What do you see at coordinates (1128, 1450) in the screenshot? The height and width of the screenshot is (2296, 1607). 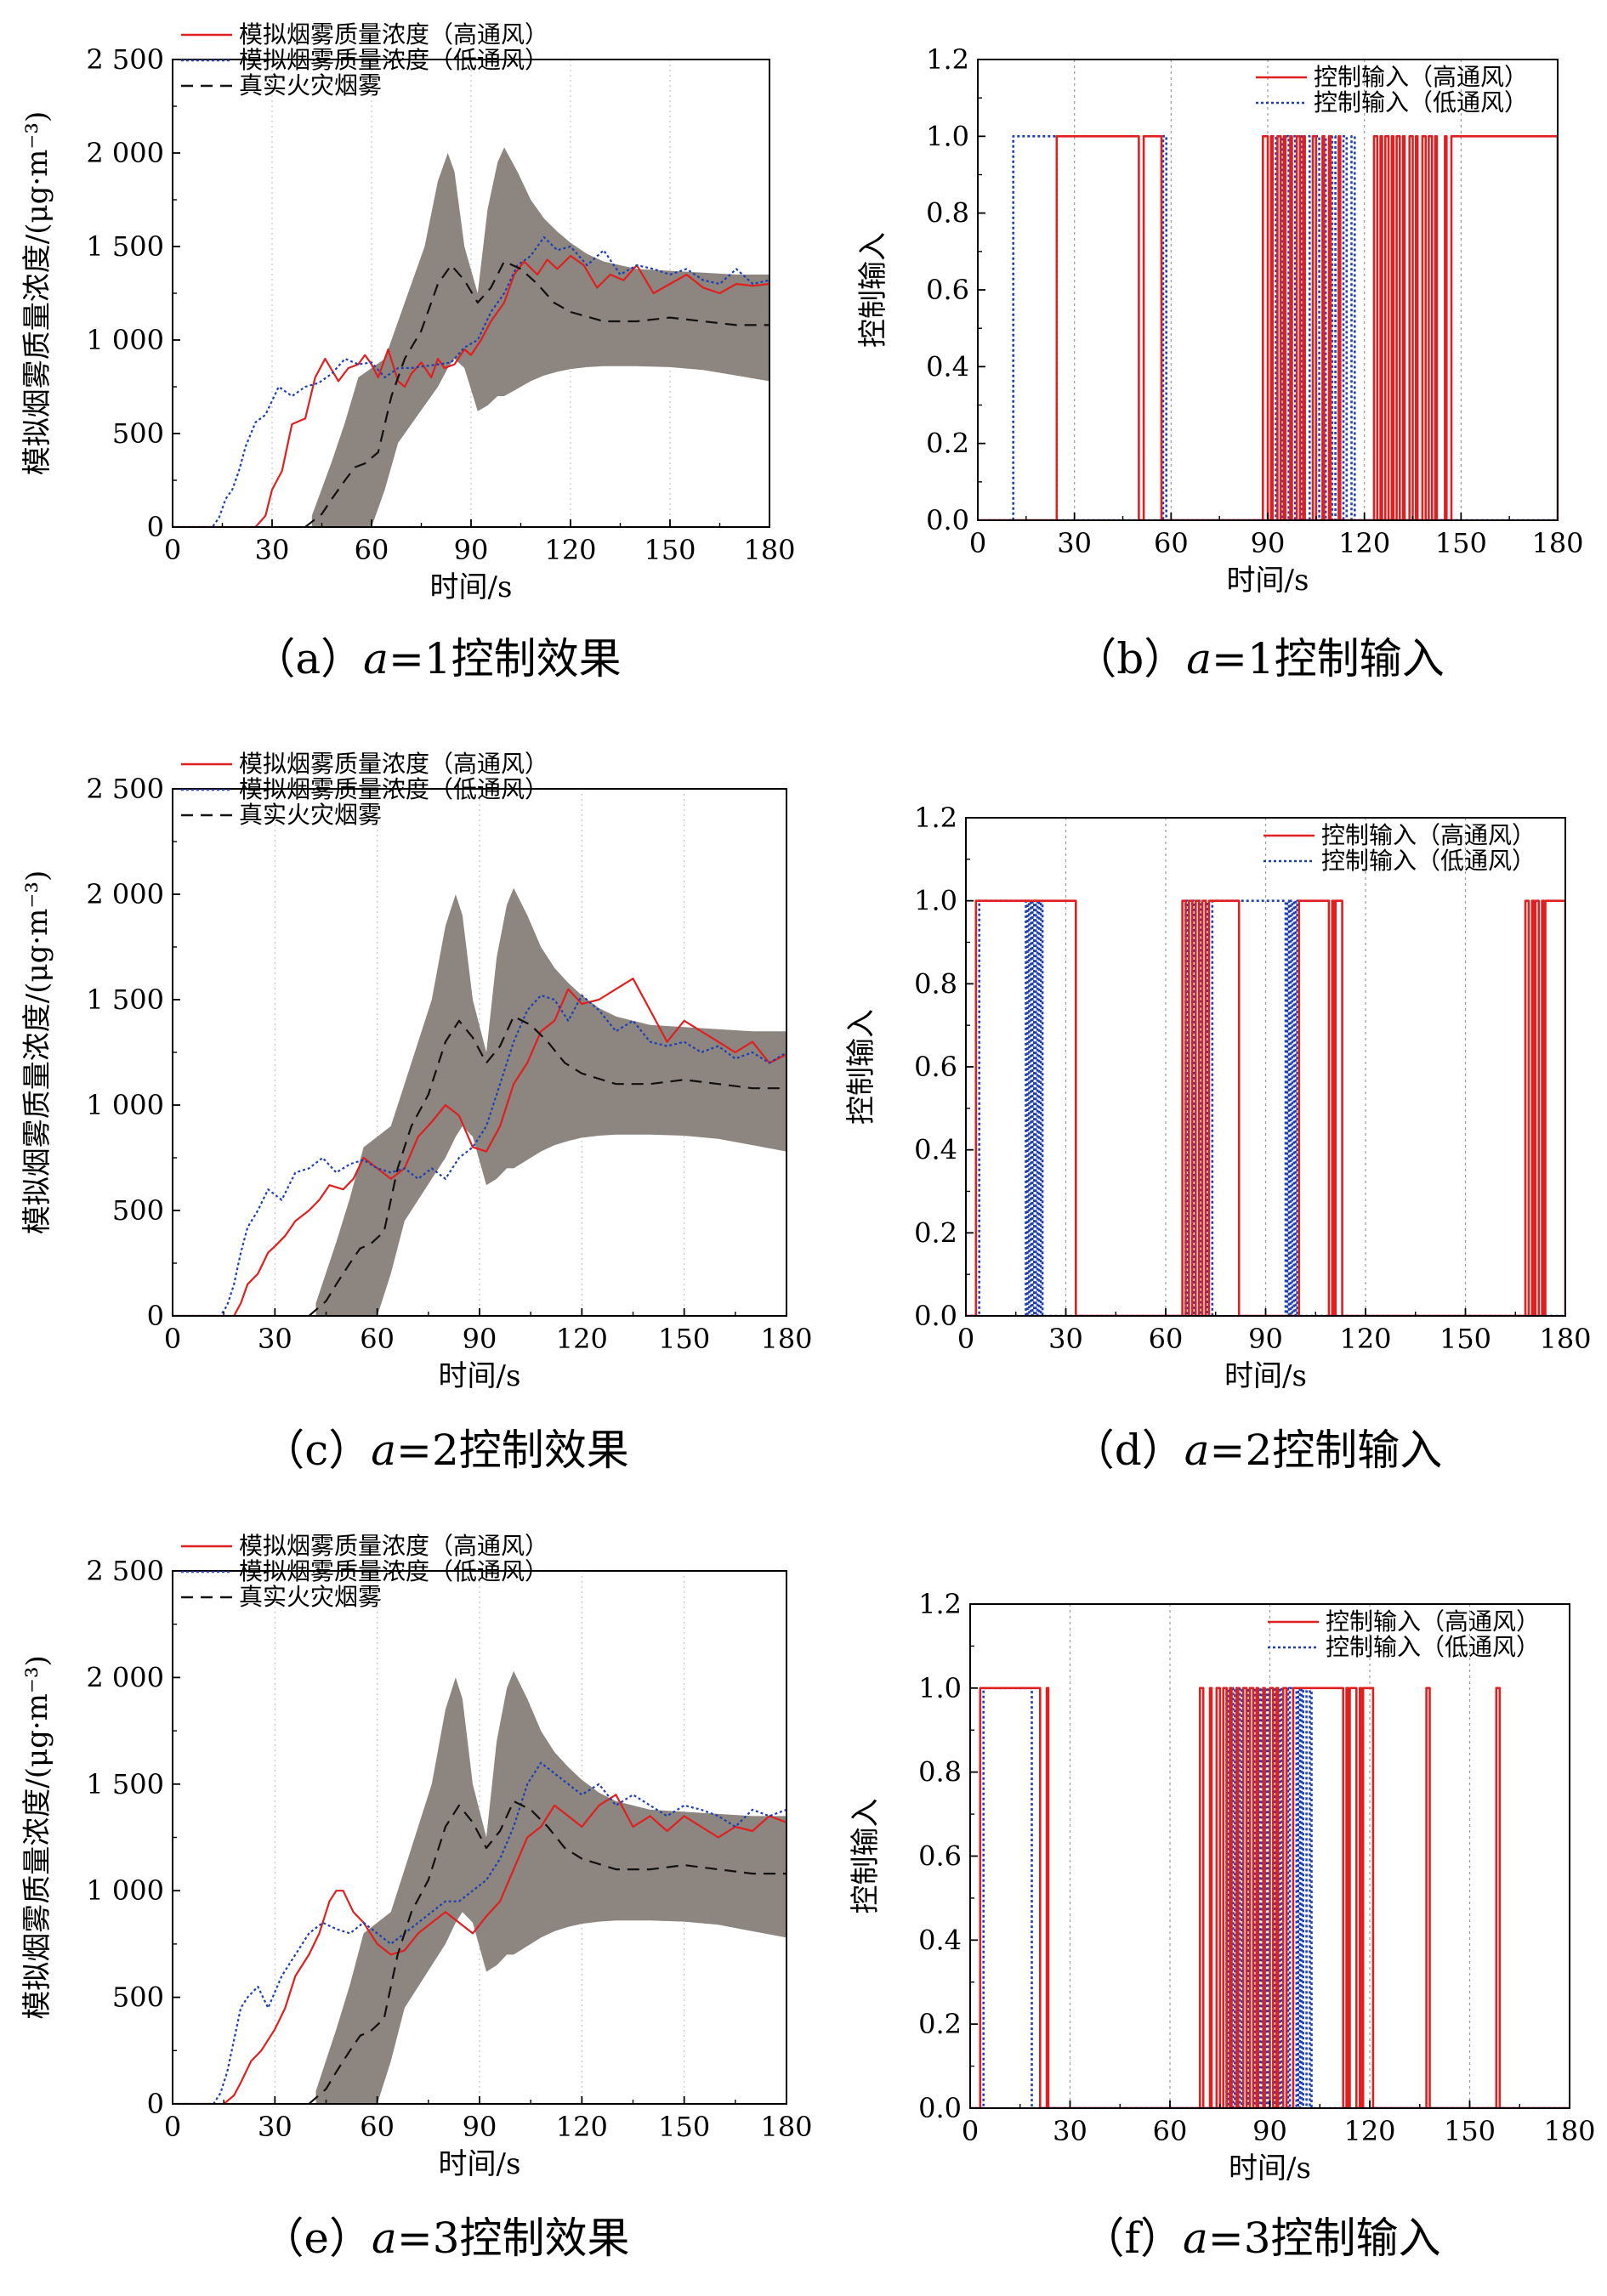 I see `caption-prefix: （d）` at bounding box center [1128, 1450].